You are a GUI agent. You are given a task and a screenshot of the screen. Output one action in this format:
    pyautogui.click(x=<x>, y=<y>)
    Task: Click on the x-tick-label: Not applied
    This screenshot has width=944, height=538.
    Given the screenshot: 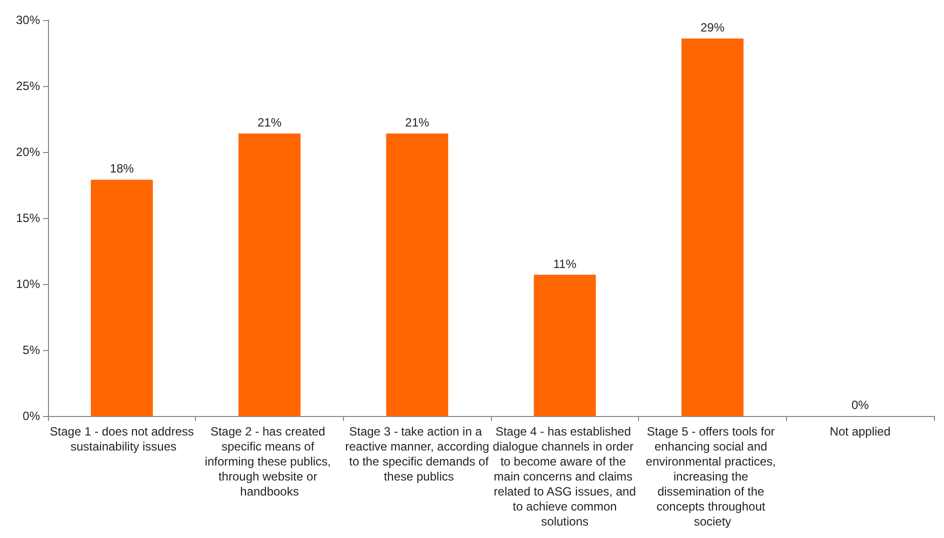 What is the action you would take?
    pyautogui.click(x=860, y=431)
    